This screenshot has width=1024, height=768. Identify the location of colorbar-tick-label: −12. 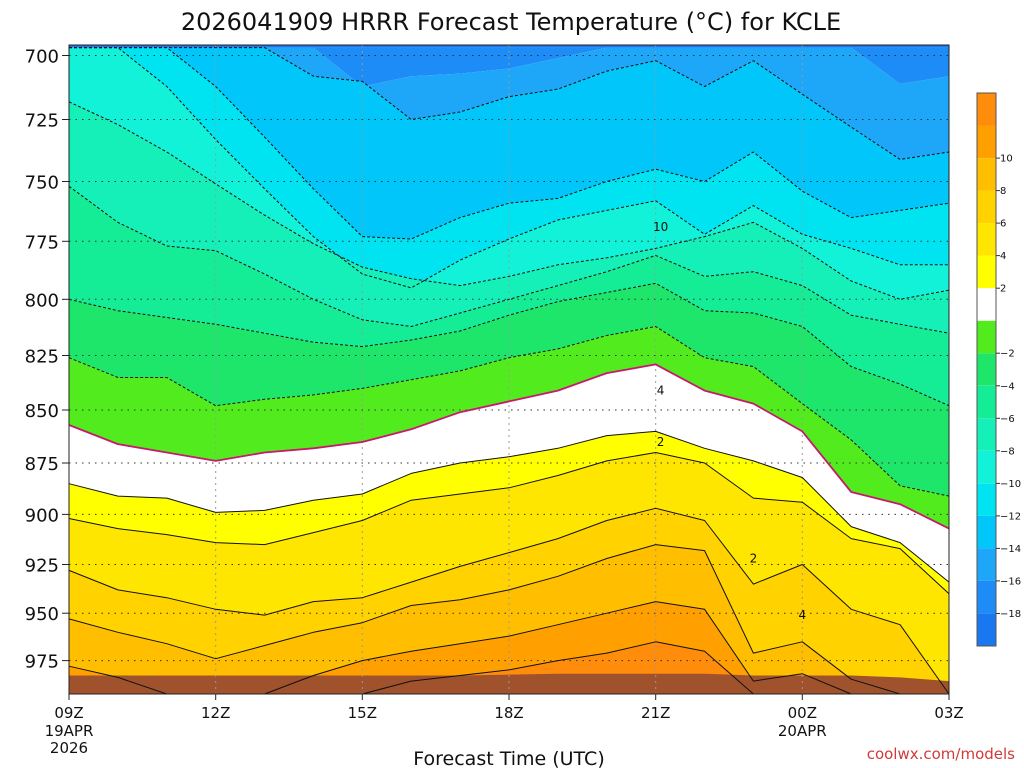
(1010, 516).